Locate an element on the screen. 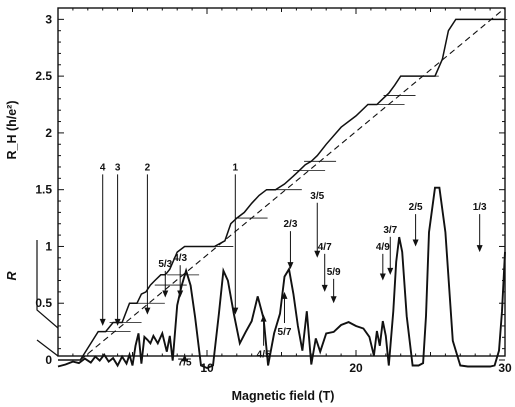  annotation-label: 2/5 is located at coordinates (416, 207).